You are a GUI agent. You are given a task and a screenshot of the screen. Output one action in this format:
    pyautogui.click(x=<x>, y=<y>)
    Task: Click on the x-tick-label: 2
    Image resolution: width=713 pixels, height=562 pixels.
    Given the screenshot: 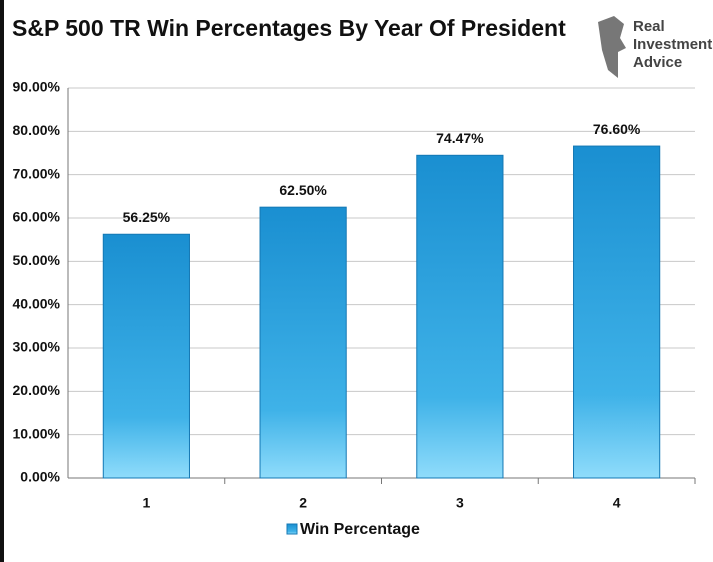 What is the action you would take?
    pyautogui.click(x=303, y=503)
    